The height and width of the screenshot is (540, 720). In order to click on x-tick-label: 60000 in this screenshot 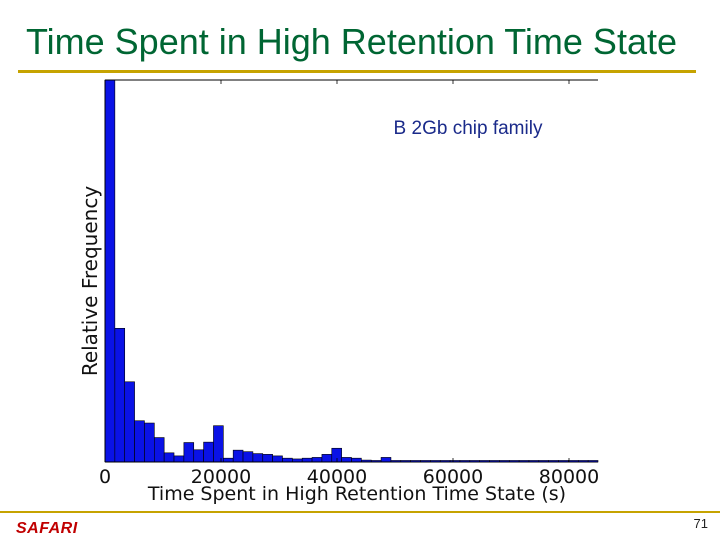, I will do `click(453, 477)`.